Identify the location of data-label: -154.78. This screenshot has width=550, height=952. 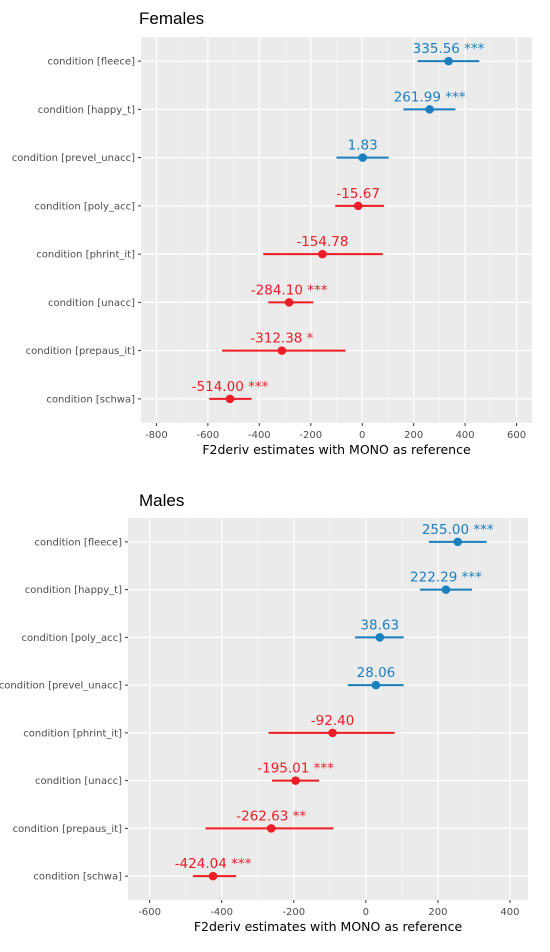
(322, 242).